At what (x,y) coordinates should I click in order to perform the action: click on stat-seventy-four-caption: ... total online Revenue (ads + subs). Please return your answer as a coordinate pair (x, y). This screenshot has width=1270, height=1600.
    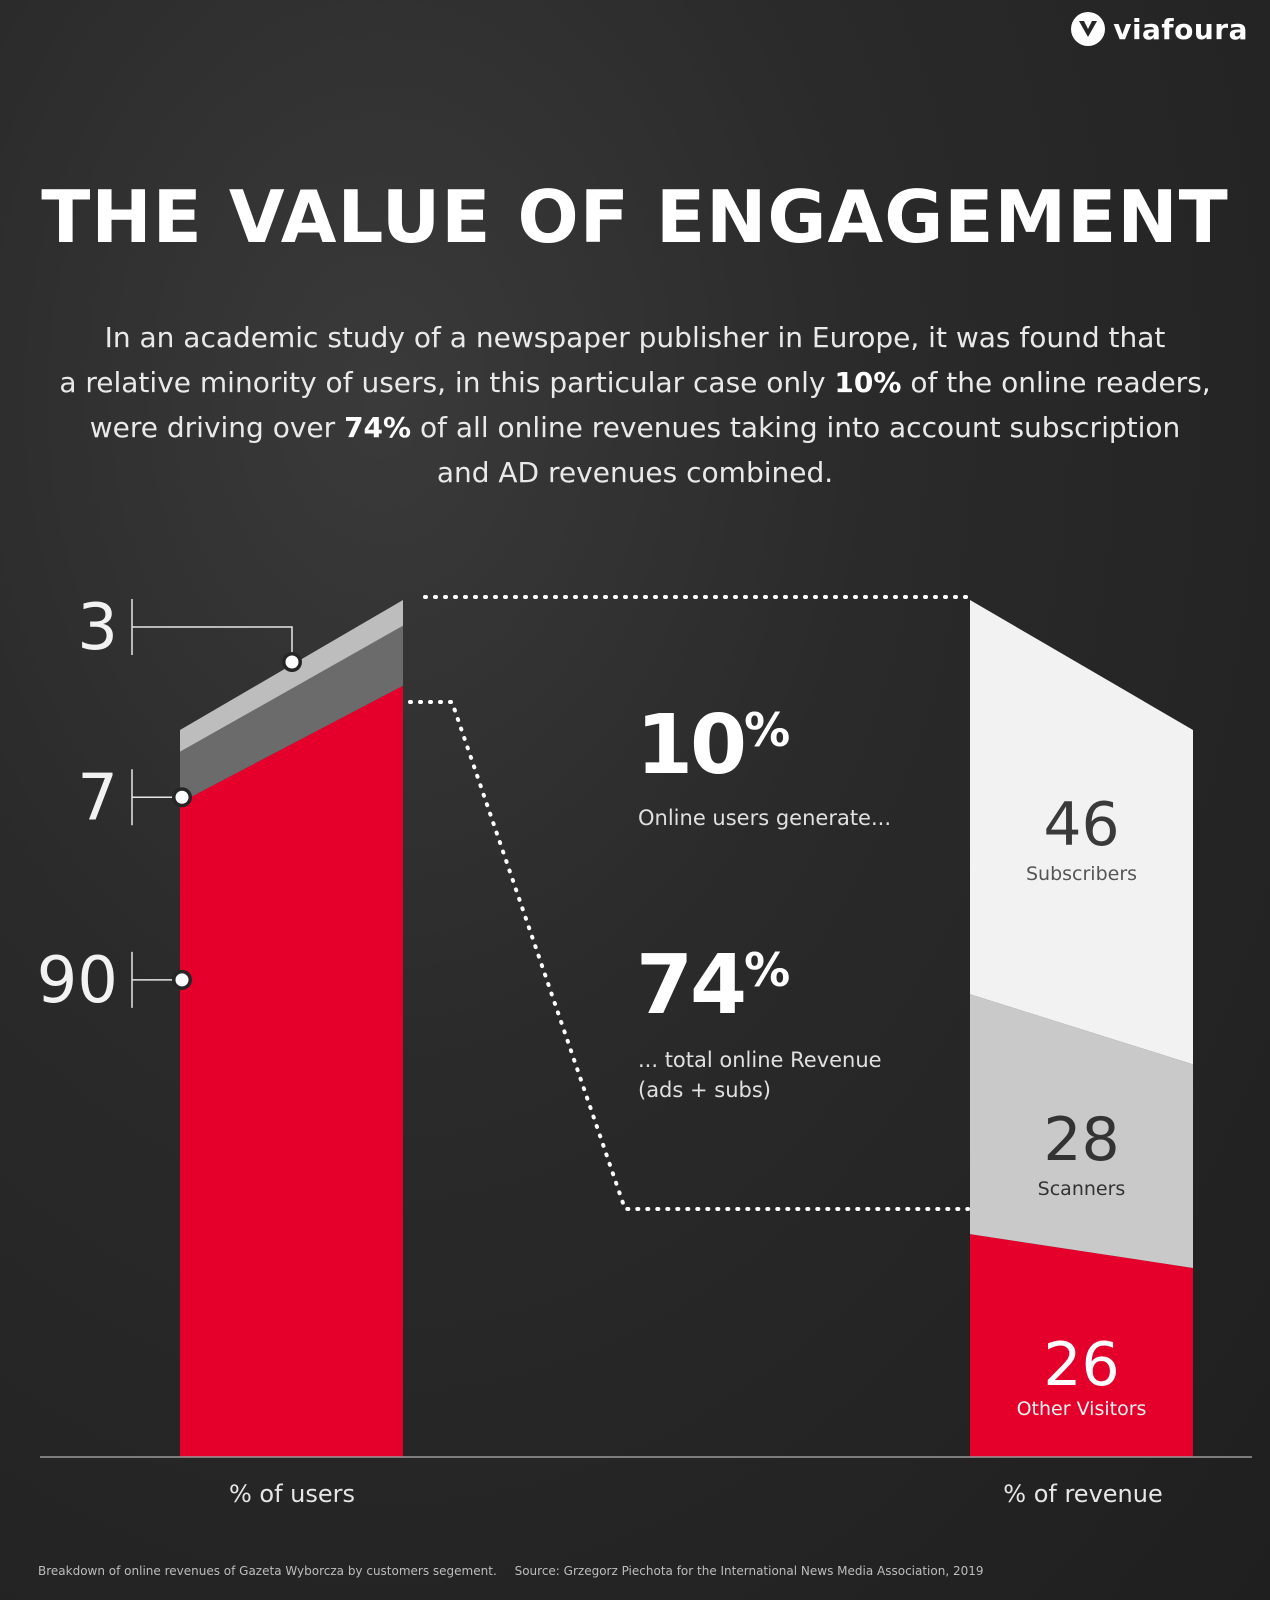
    Looking at the image, I should click on (760, 1075).